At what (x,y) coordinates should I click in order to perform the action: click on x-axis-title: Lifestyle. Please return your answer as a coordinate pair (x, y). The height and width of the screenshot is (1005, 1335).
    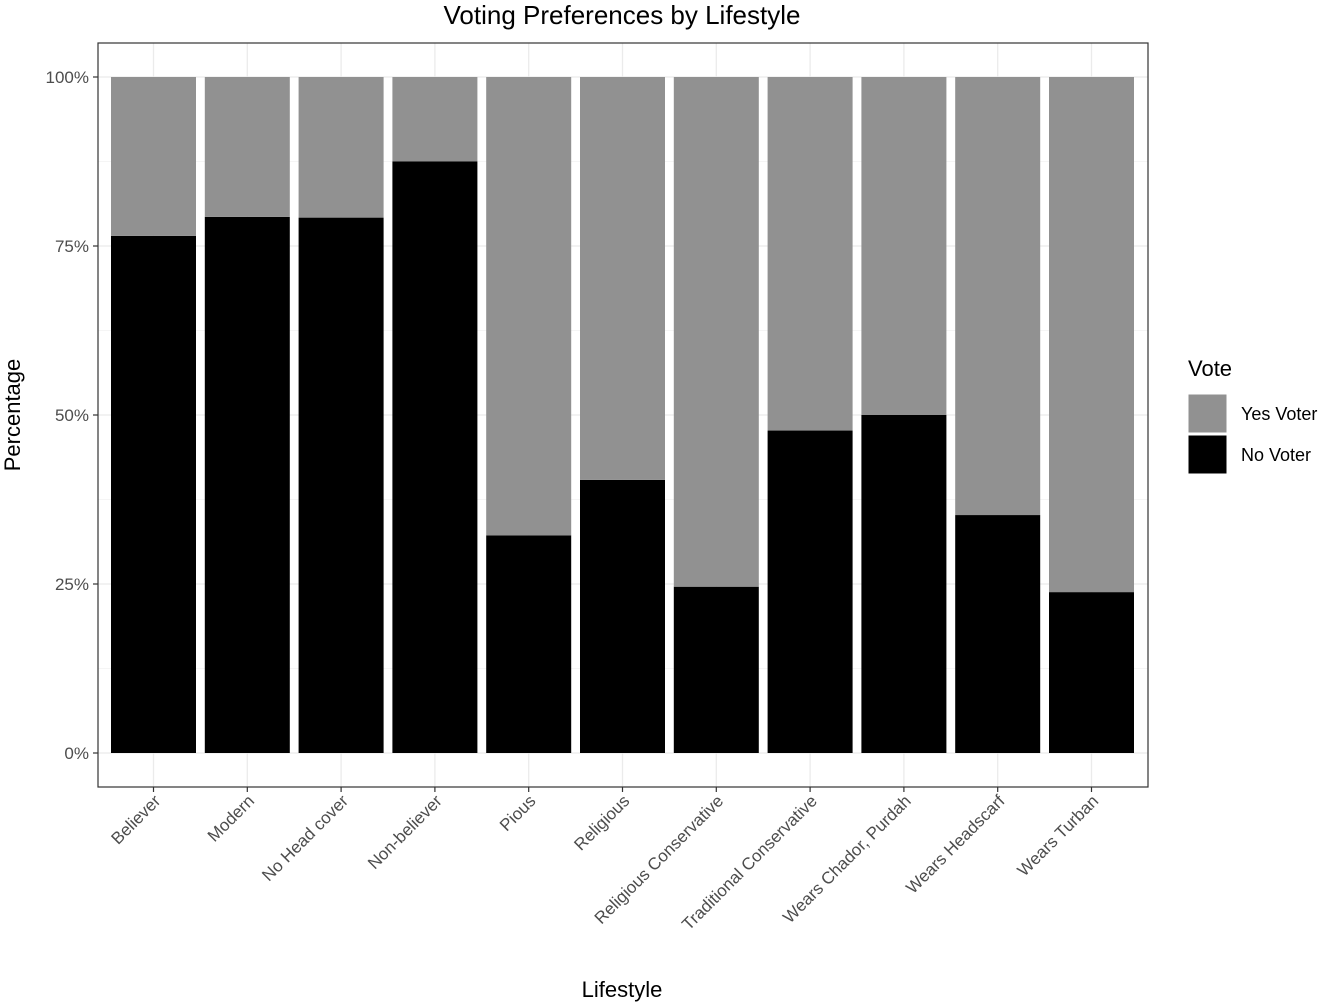
    Looking at the image, I should click on (622, 989).